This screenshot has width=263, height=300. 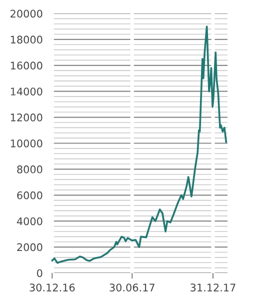 I want to click on y-tick-label: 2000, so click(x=29, y=247).